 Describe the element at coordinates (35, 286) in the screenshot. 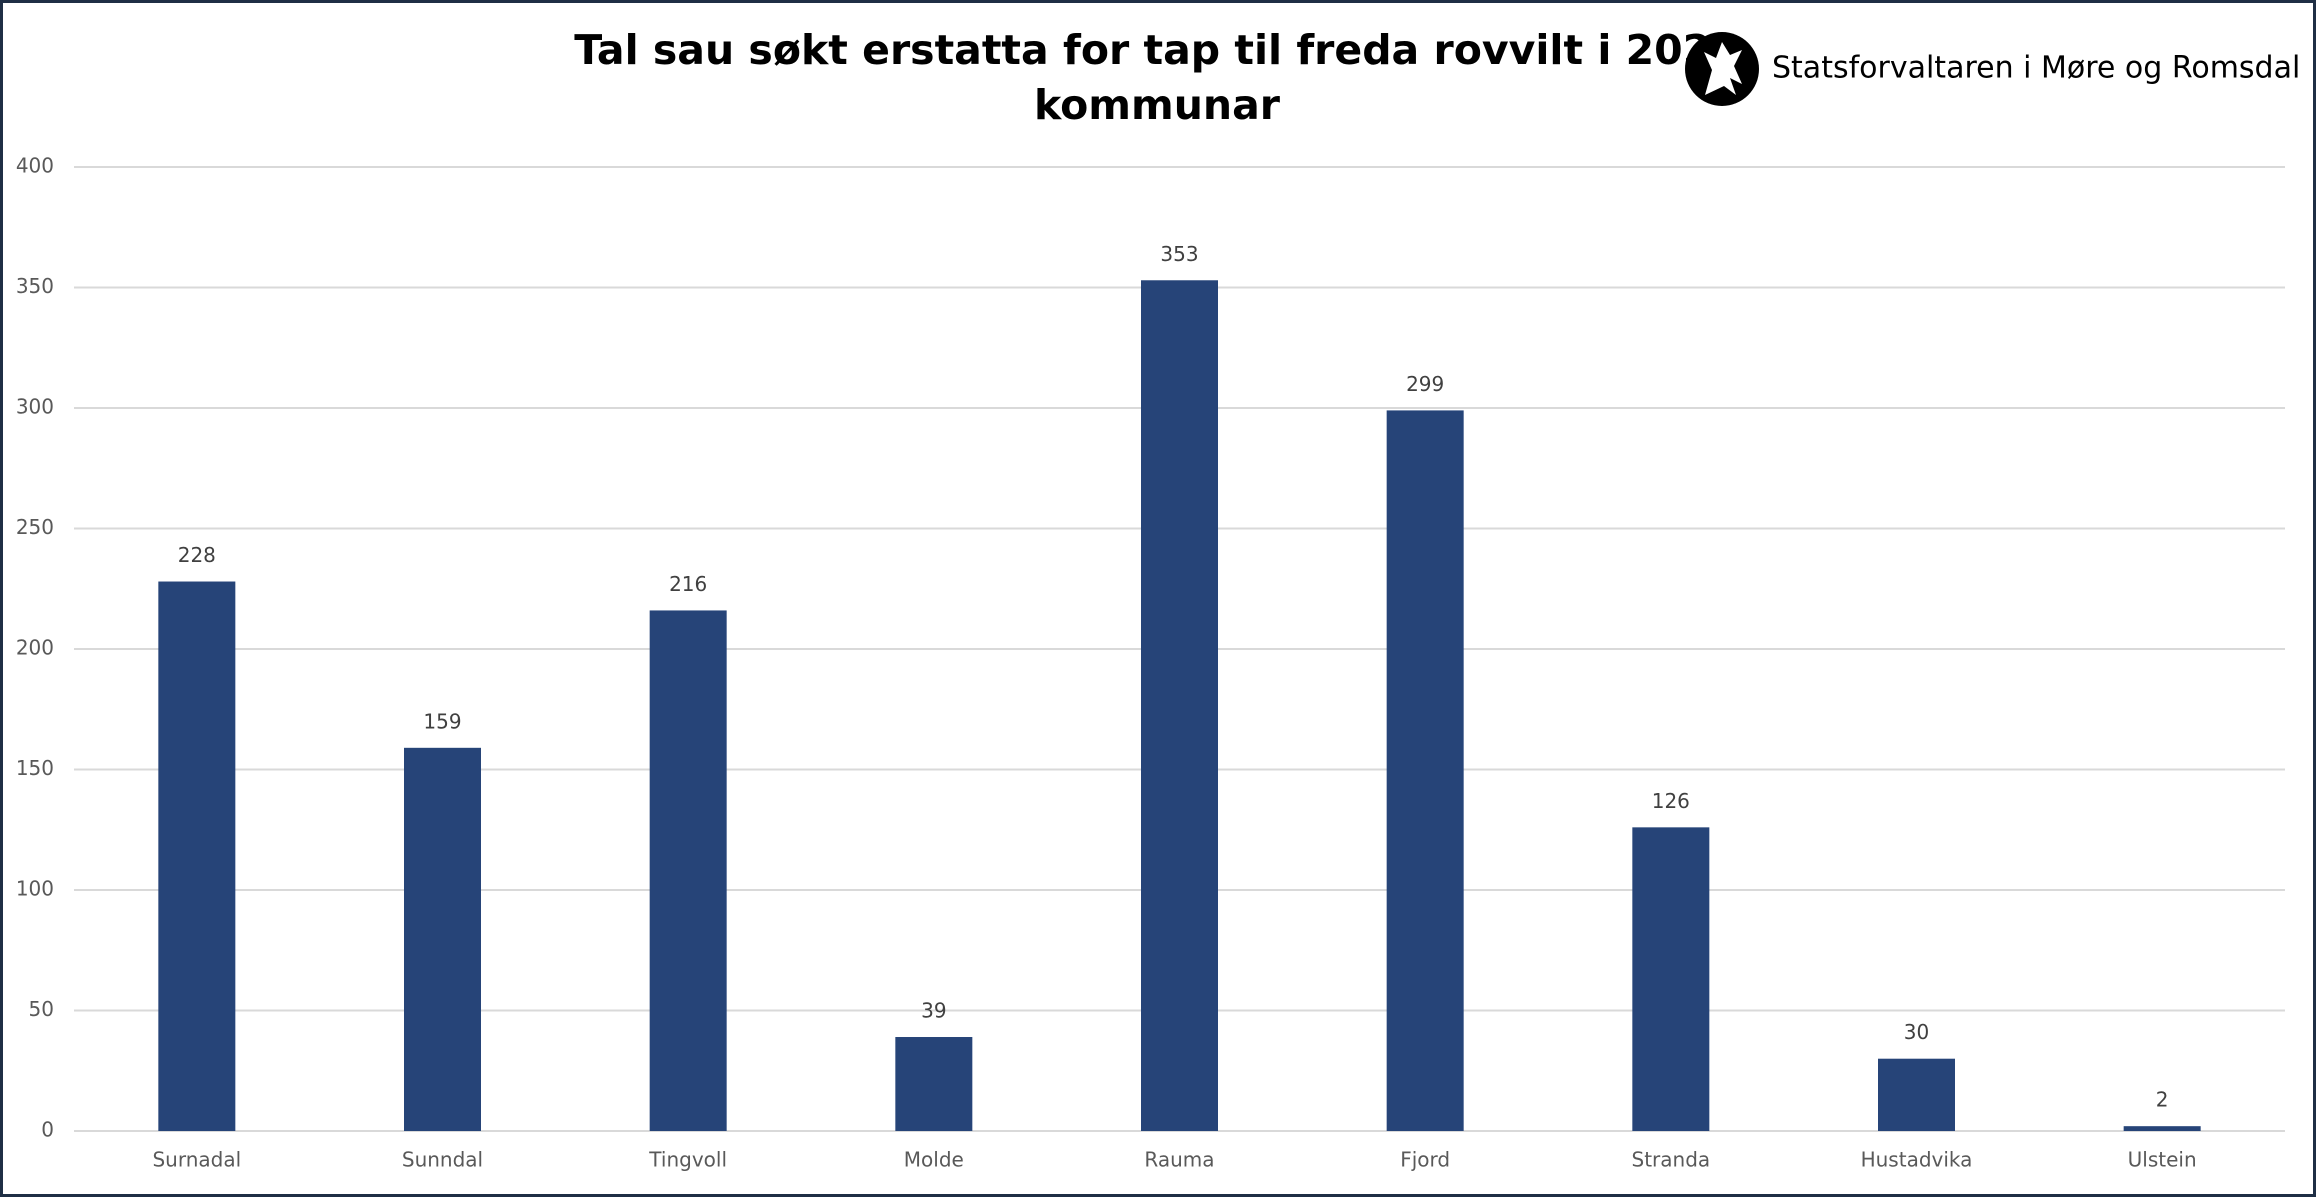

I see `y-tick-label: 350` at that location.